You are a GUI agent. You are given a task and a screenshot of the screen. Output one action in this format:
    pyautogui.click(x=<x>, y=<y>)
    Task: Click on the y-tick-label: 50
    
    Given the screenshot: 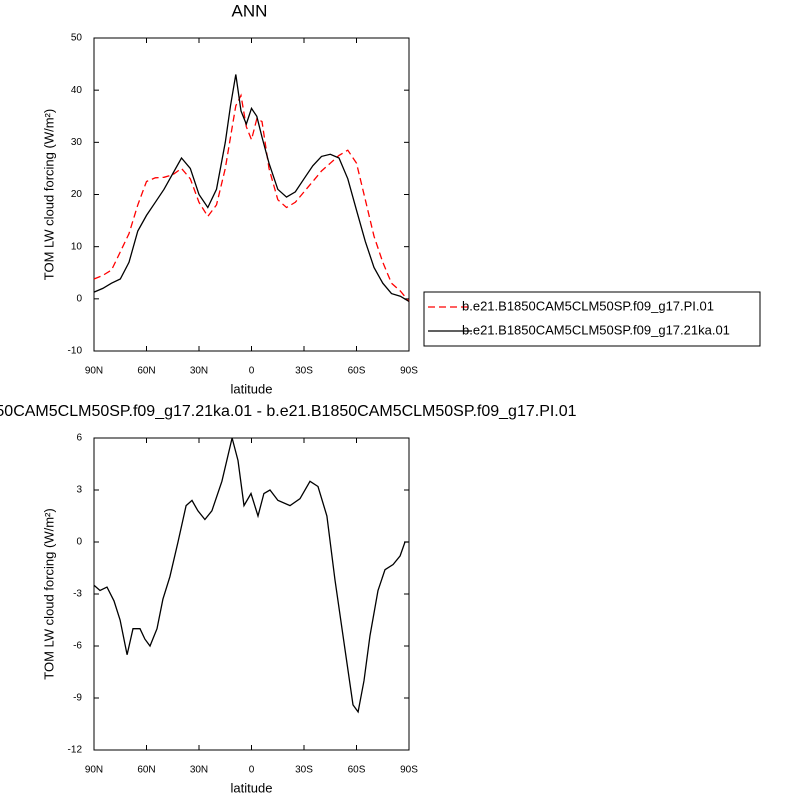 What is the action you would take?
    pyautogui.click(x=77, y=38)
    